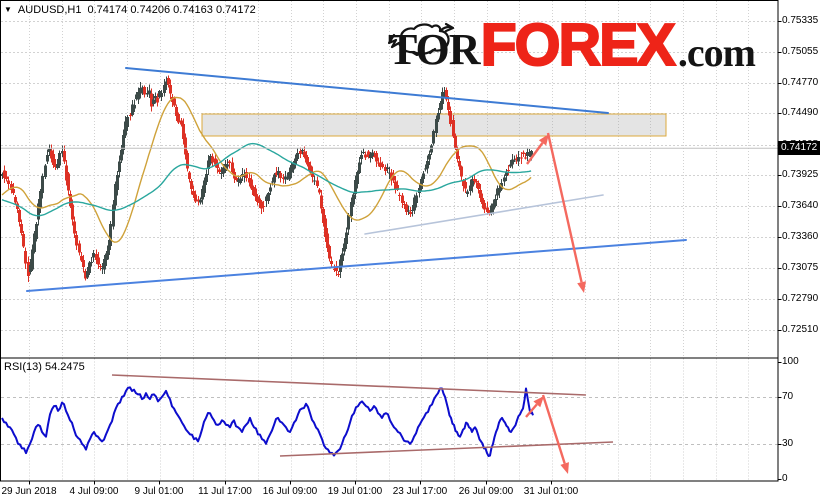 This screenshot has height=503, width=820. I want to click on logo-right-block: .com, so click(572, 49).